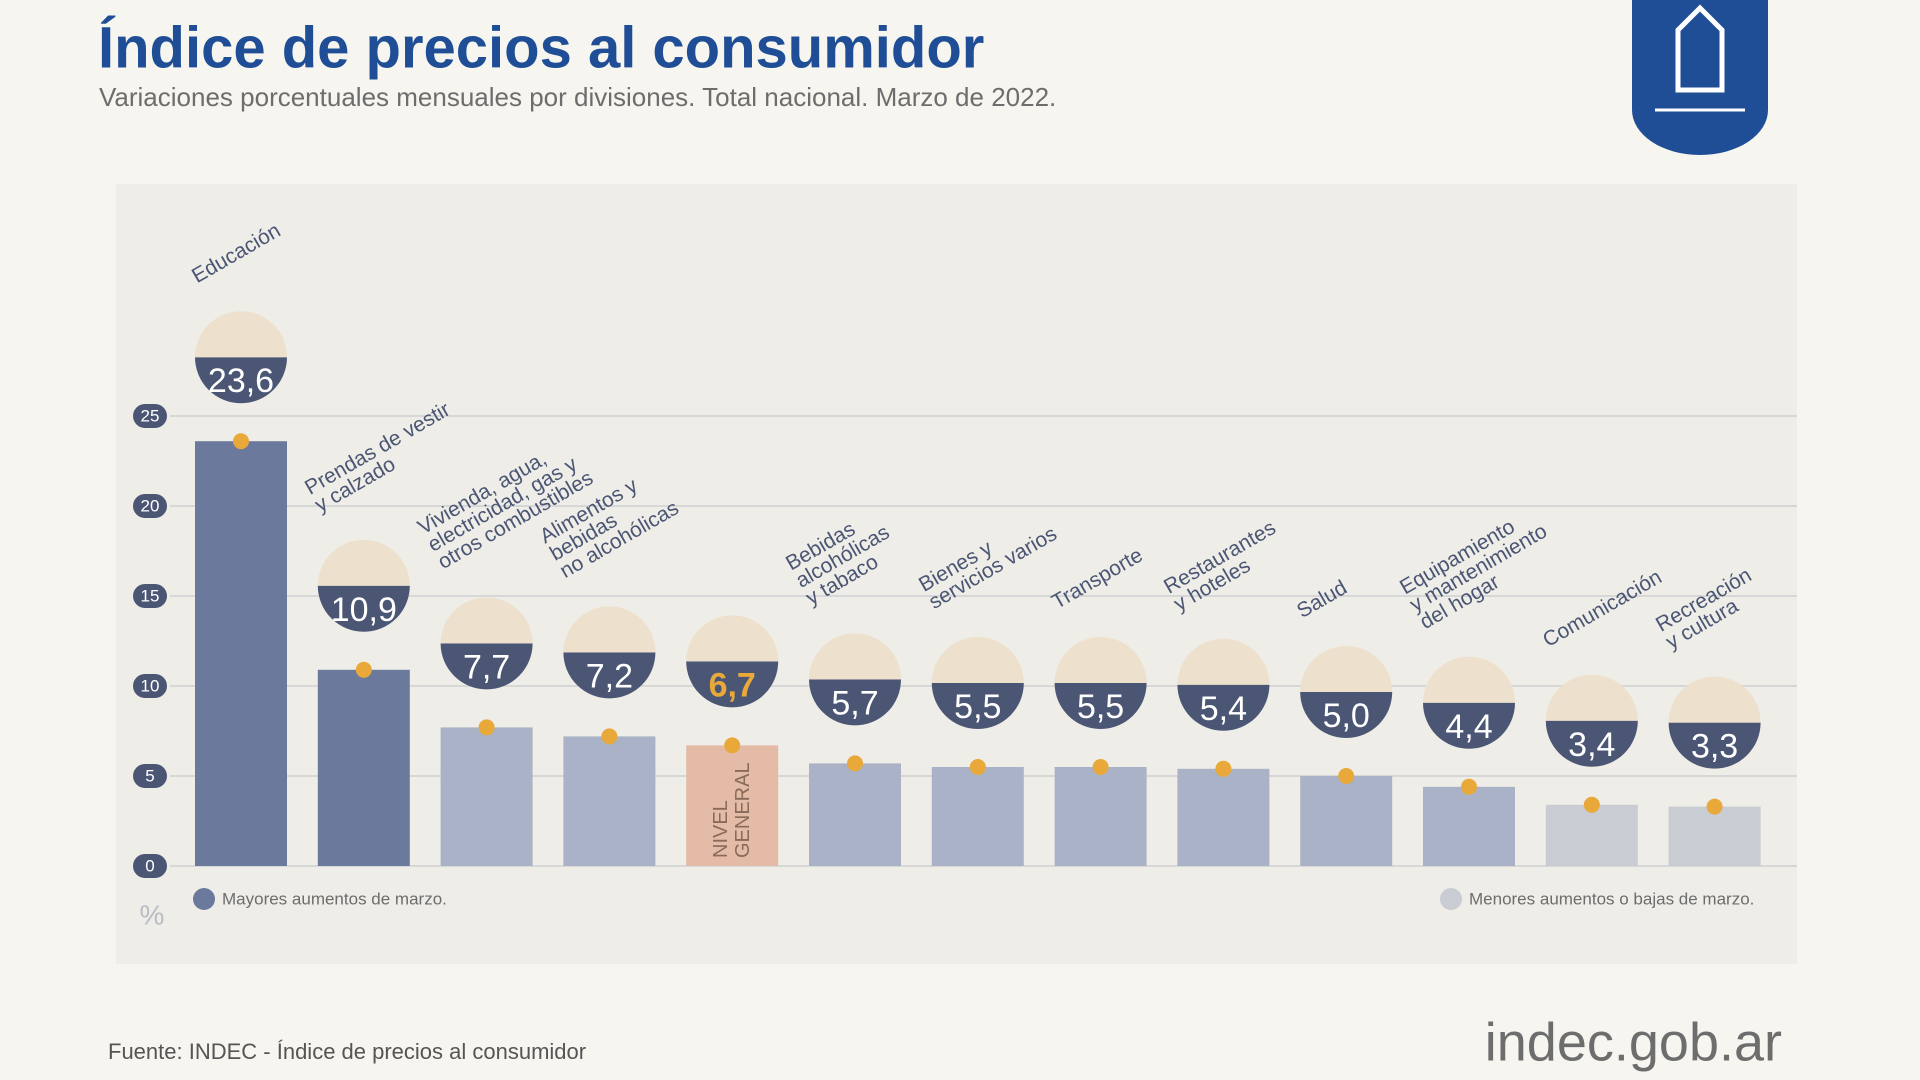 Image resolution: width=1920 pixels, height=1080 pixels. I want to click on value-label: 4,4, so click(1468, 727).